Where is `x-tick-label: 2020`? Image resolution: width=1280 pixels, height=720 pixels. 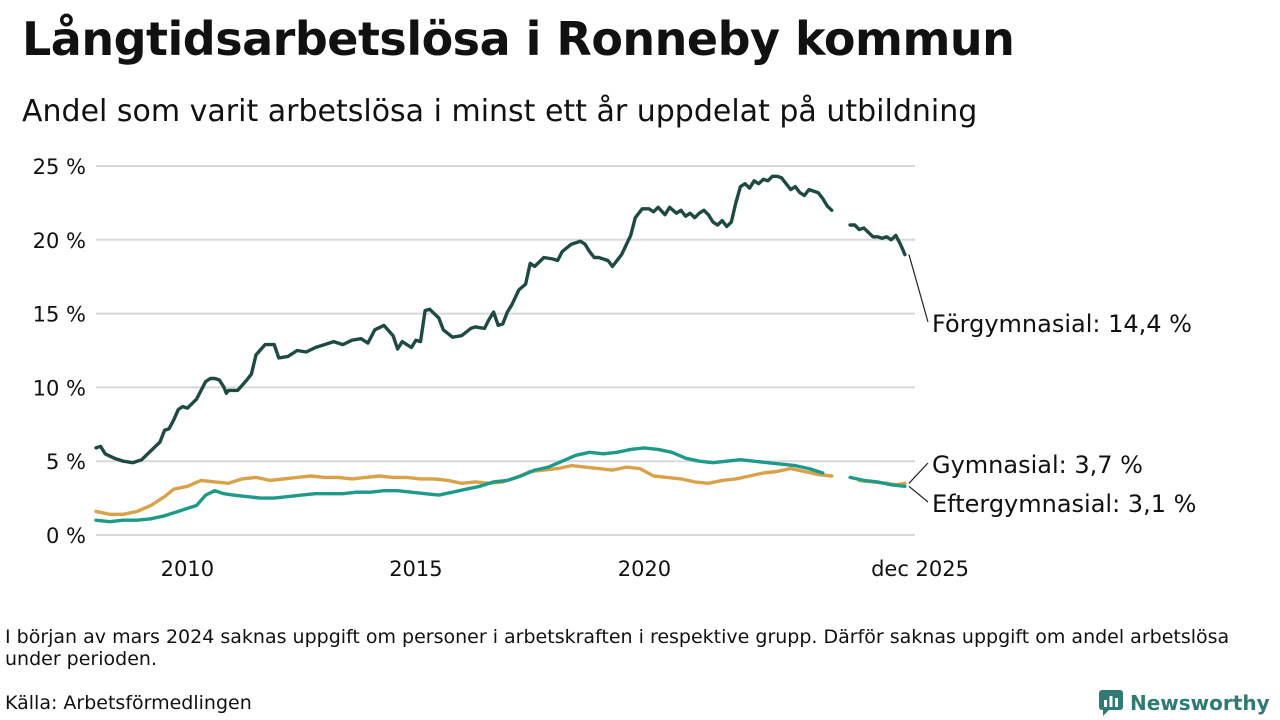 x-tick-label: 2020 is located at coordinates (644, 569).